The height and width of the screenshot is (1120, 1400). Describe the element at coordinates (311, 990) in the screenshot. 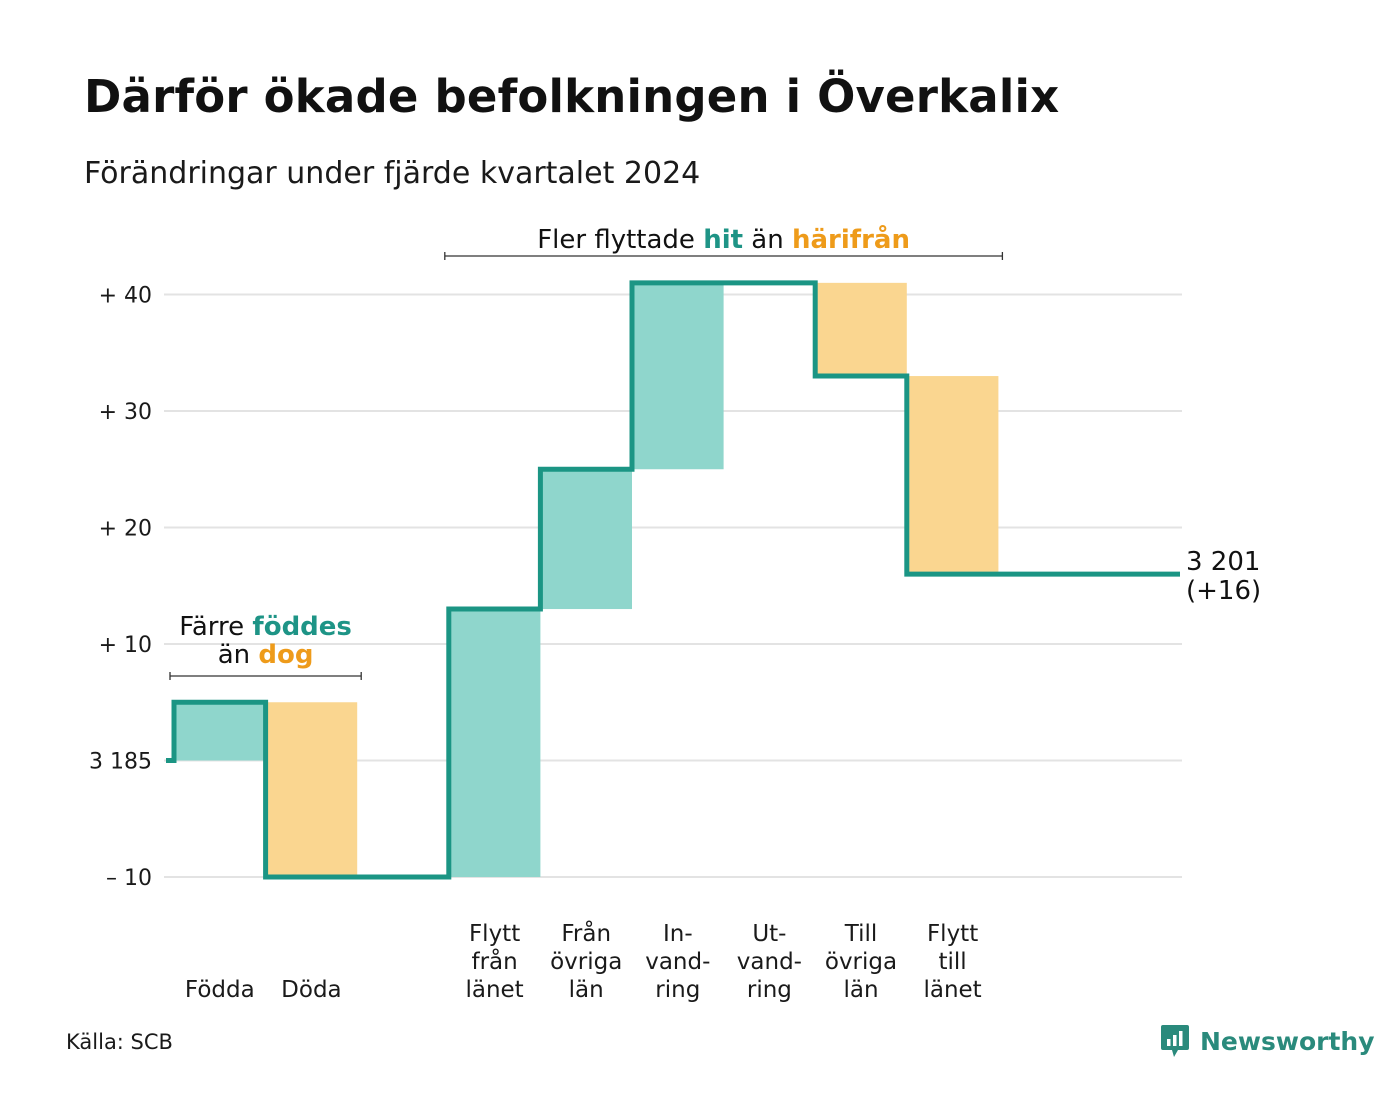

I see `x-tick-label: Döda` at that location.